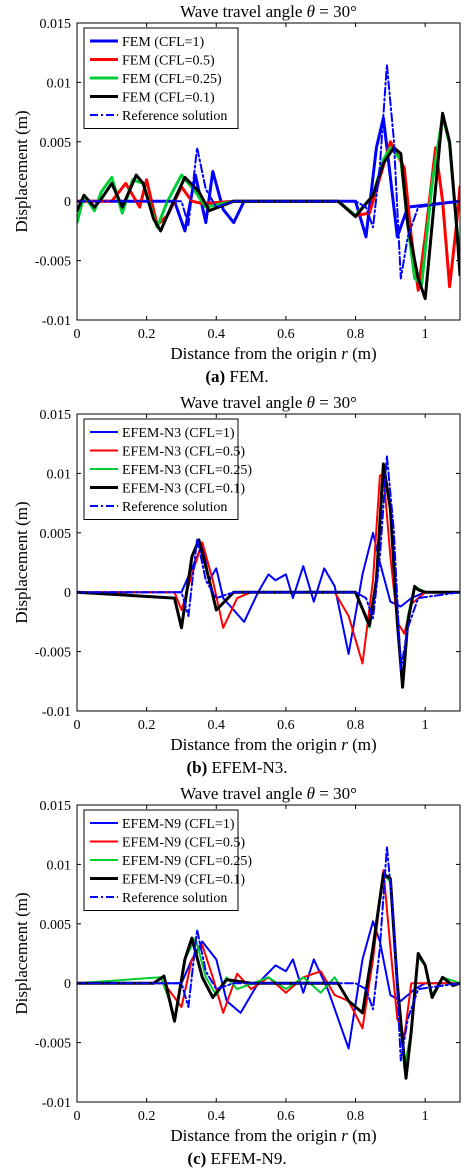 This screenshot has width=474, height=1173. I want to click on legend-entry-1: EFEM-N3 (CFL=0.5), so click(183, 452).